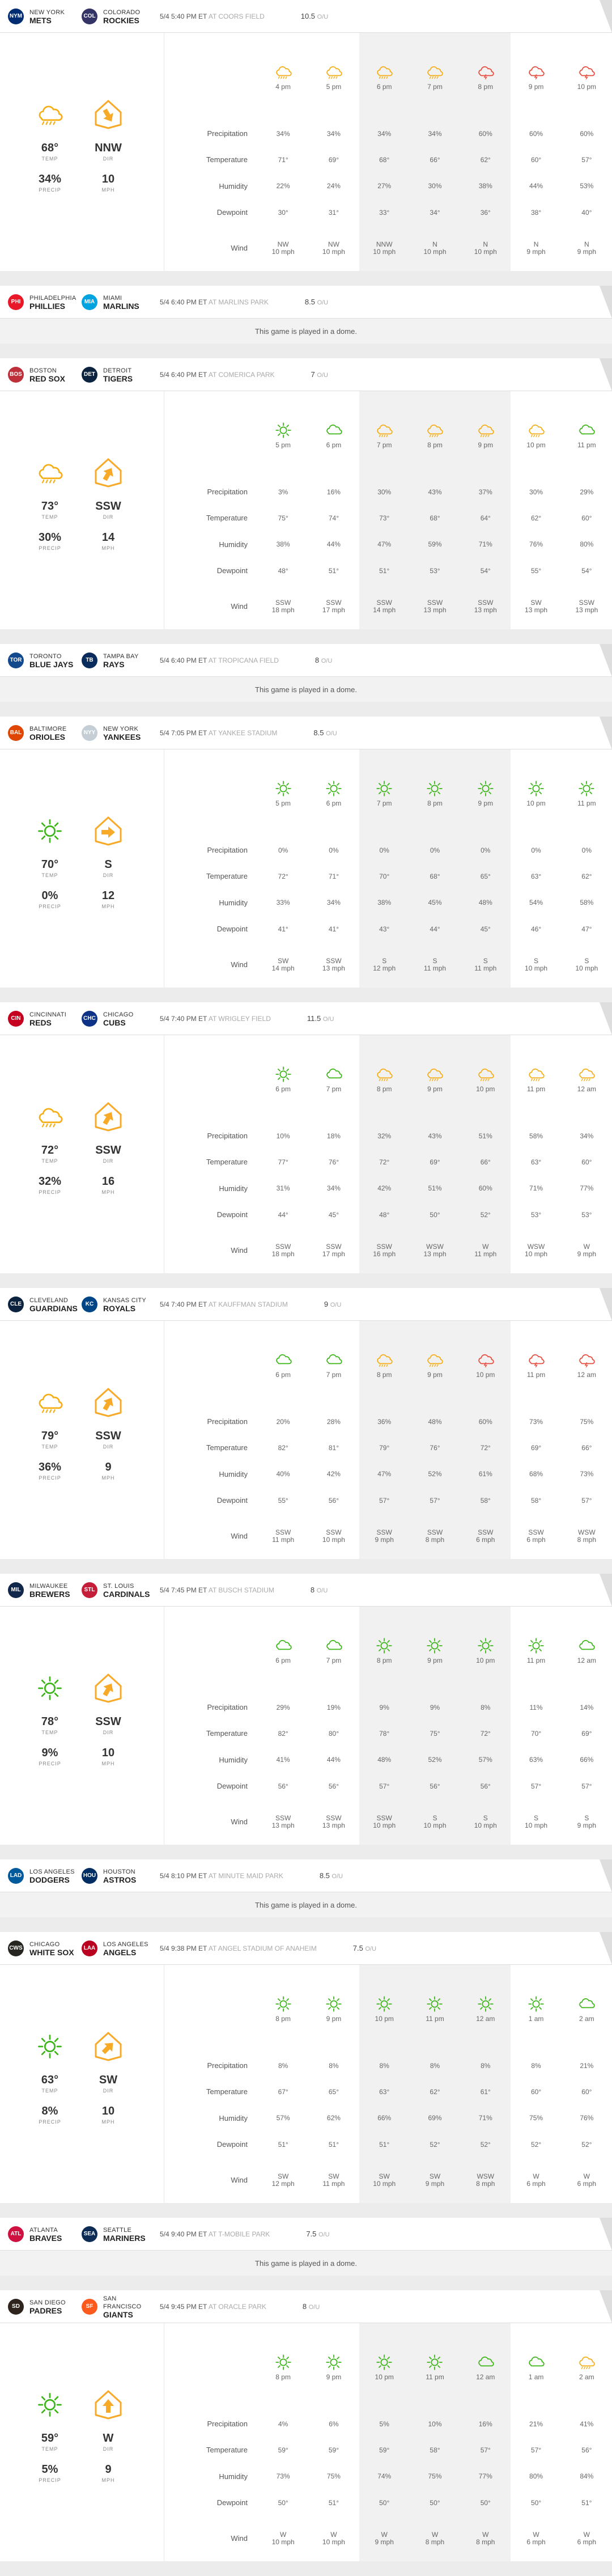  Describe the element at coordinates (117, 1590) in the screenshot. I see `home-team: STL ST. LOUIS CARDINALS` at that location.